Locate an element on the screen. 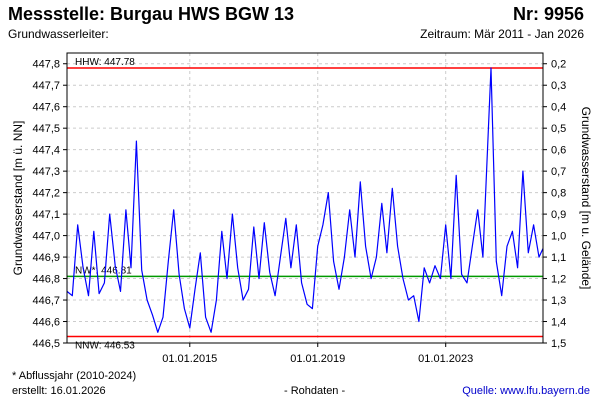  y2-tick-label: 0,5 is located at coordinates (558, 129).